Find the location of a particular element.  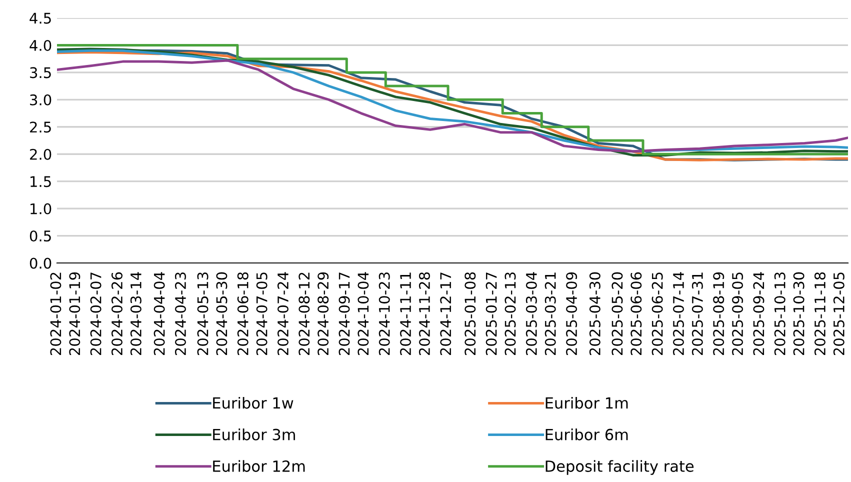

x-tick-label: 2025-07-14 is located at coordinates (678, 314).